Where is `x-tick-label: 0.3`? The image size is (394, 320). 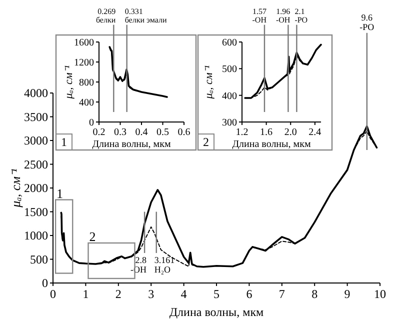
x-tick-label: 0.3 is located at coordinates (120, 132).